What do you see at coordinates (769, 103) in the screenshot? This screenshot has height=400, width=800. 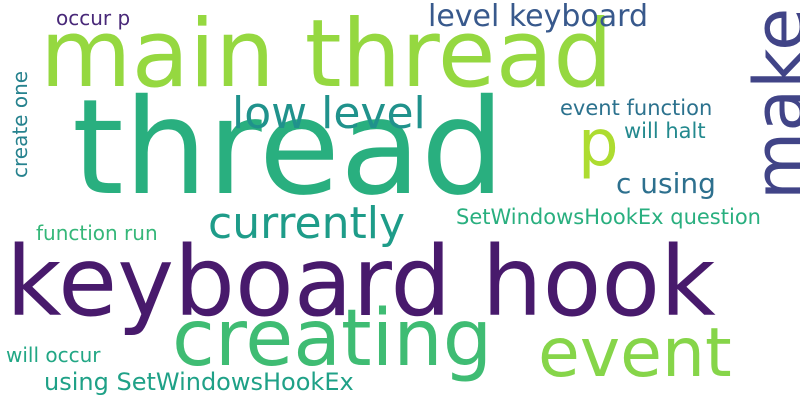 I see `word-make: make` at bounding box center [769, 103].